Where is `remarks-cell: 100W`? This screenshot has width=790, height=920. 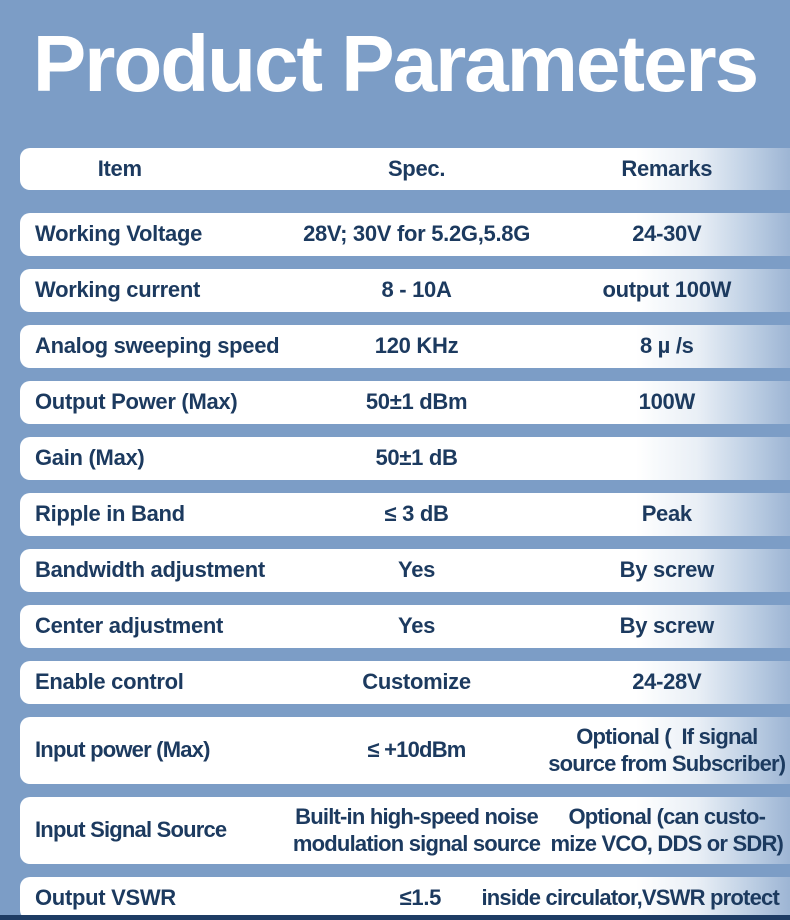
remarks-cell: 100W is located at coordinates (667, 402).